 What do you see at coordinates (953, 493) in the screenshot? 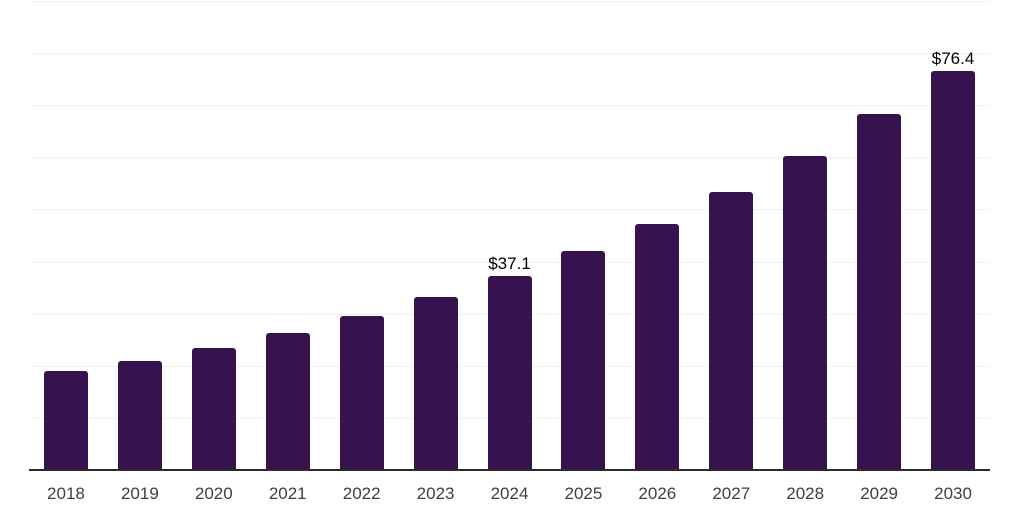
I see `x-tick-label-2030: 2030` at bounding box center [953, 493].